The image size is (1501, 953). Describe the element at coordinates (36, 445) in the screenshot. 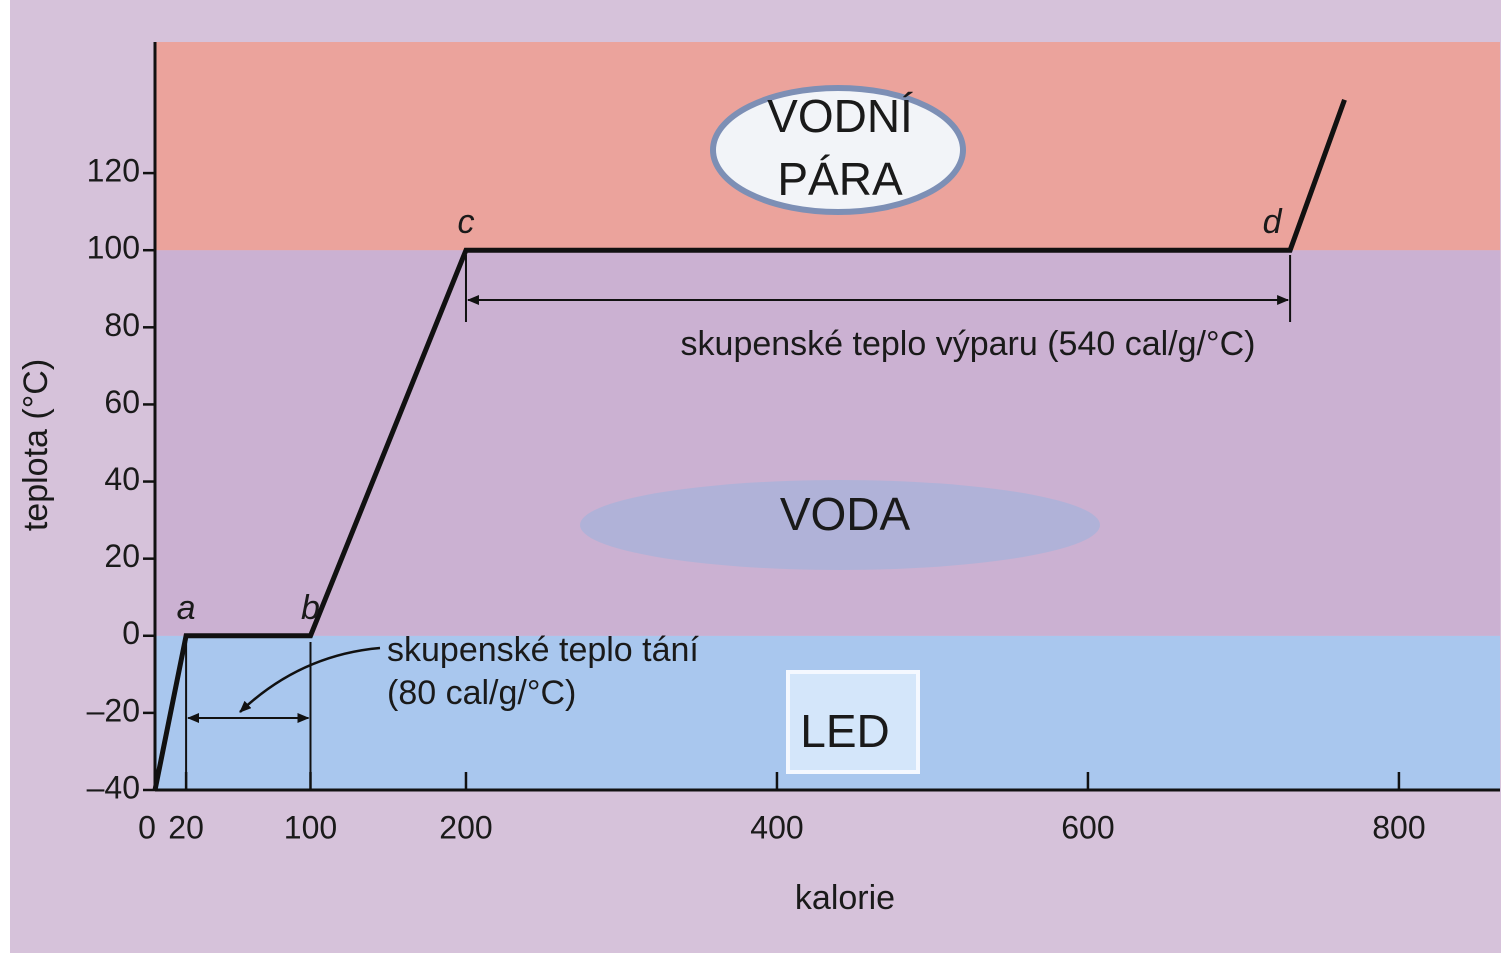

I see `y-axis-label: teplota (°C)` at that location.